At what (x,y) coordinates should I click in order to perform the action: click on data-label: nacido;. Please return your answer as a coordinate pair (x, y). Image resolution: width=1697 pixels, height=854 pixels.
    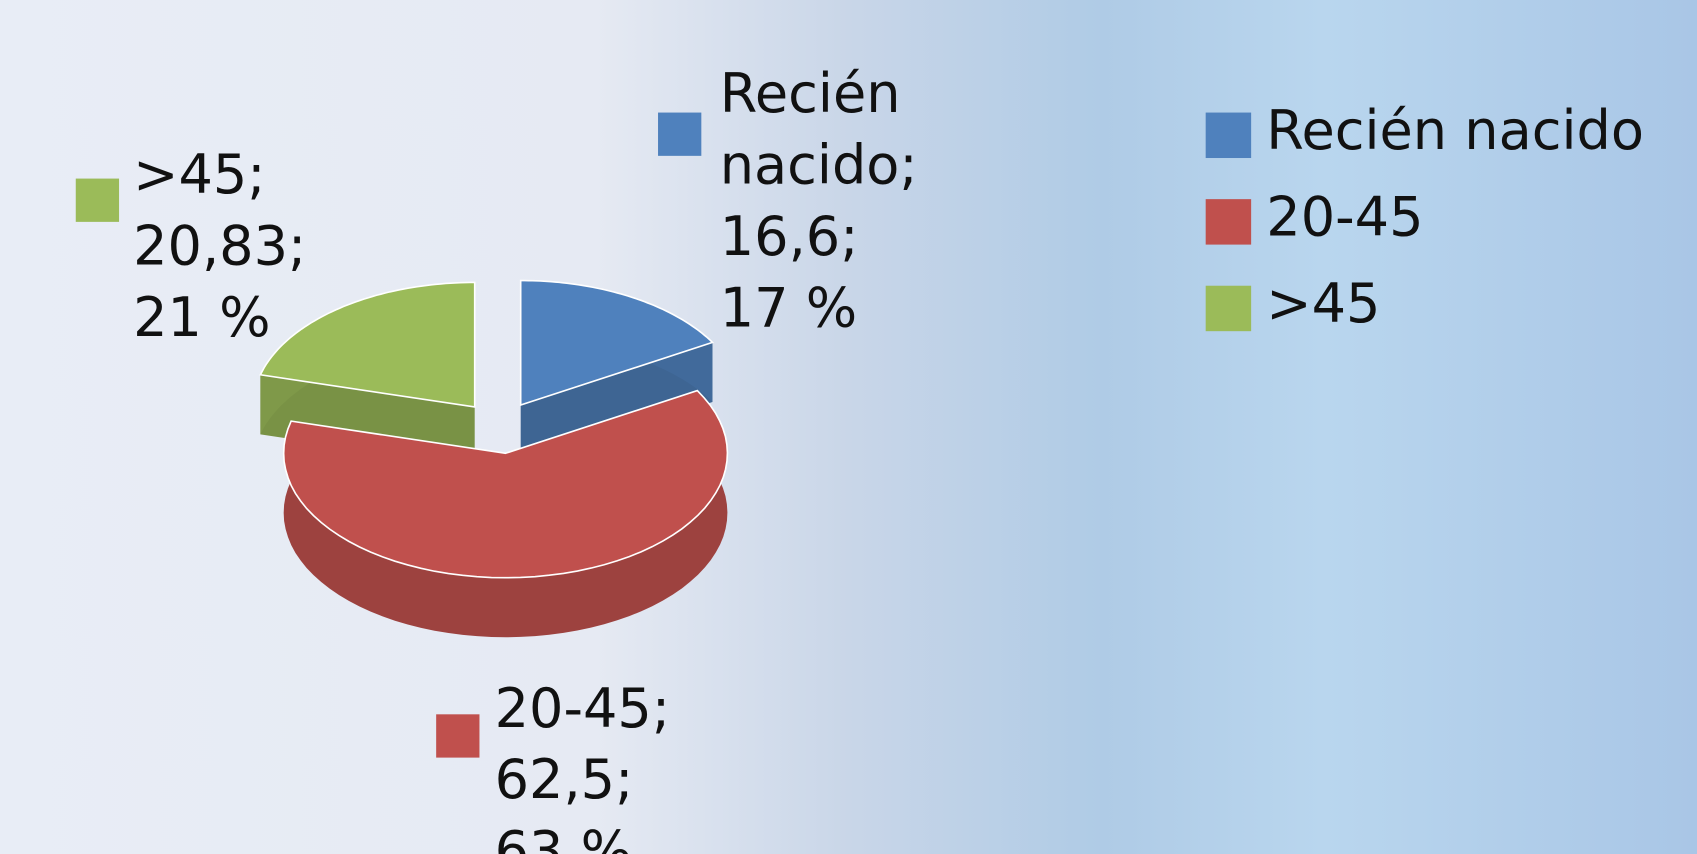
    Looking at the image, I should click on (819, 164).